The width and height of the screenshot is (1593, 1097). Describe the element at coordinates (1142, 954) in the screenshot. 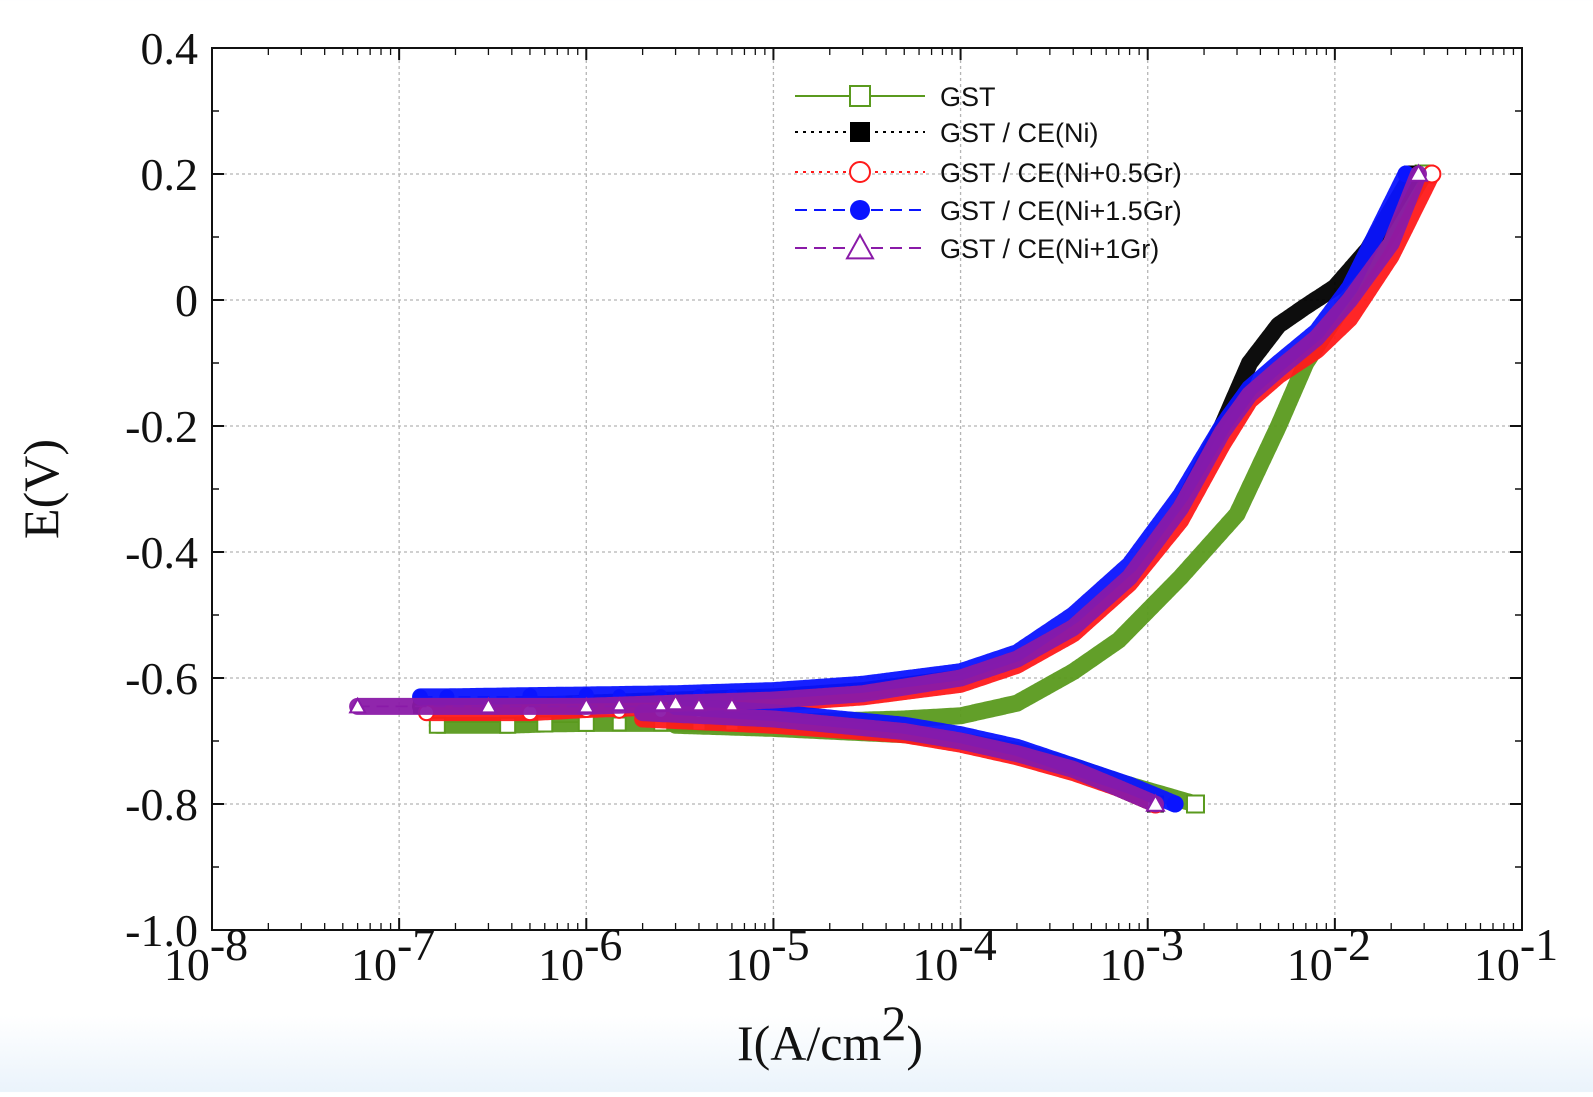

I see `x-tick-label: 10⁻³` at that location.